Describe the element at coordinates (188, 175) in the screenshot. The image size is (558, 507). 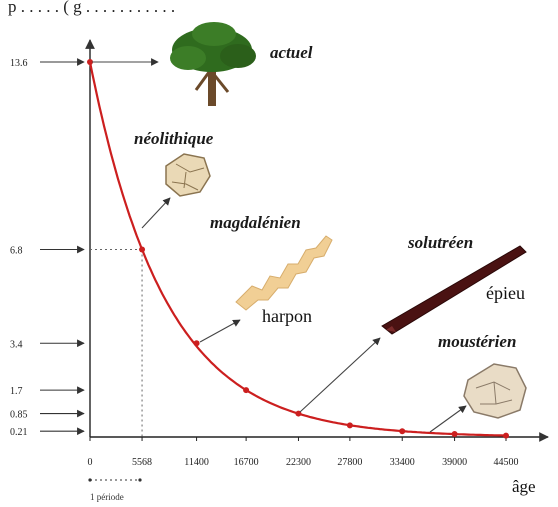
I see `stone-tool-icon` at that location.